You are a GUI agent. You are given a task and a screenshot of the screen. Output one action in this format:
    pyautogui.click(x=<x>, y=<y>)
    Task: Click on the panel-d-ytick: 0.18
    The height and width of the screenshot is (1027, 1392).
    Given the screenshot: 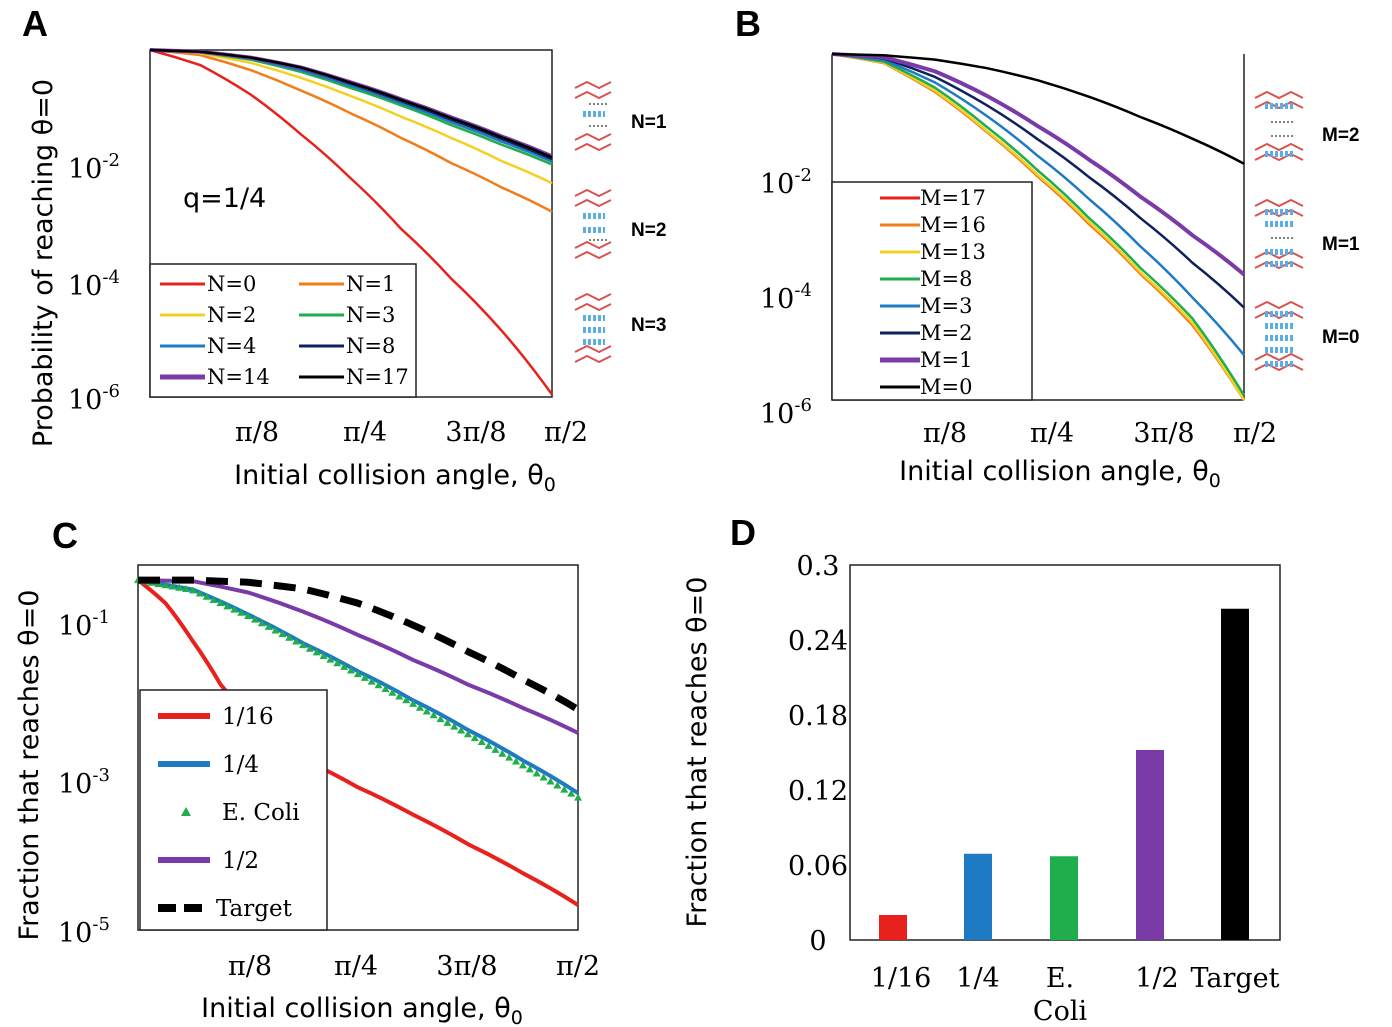 What is the action you would take?
    pyautogui.click(x=818, y=716)
    